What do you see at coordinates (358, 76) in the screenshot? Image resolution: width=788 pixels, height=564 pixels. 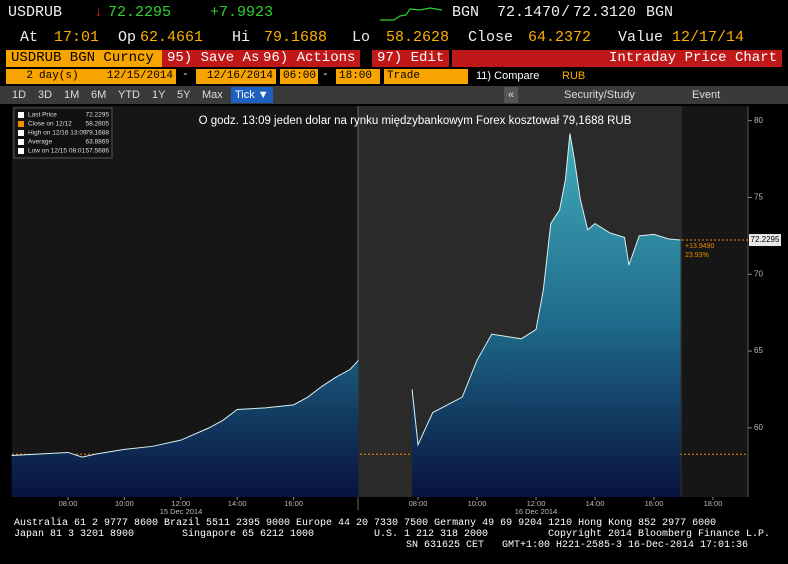 I see `end-time: 18:00` at bounding box center [358, 76].